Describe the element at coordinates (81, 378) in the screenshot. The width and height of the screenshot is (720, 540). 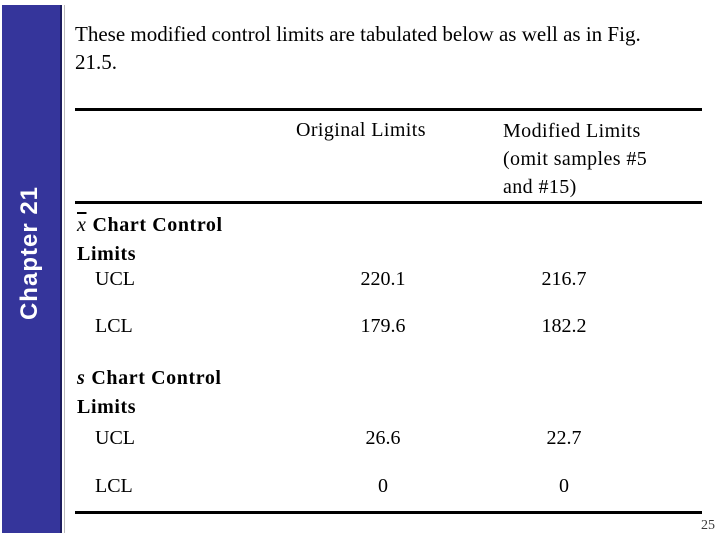
I see `s-symbol: s` at that location.